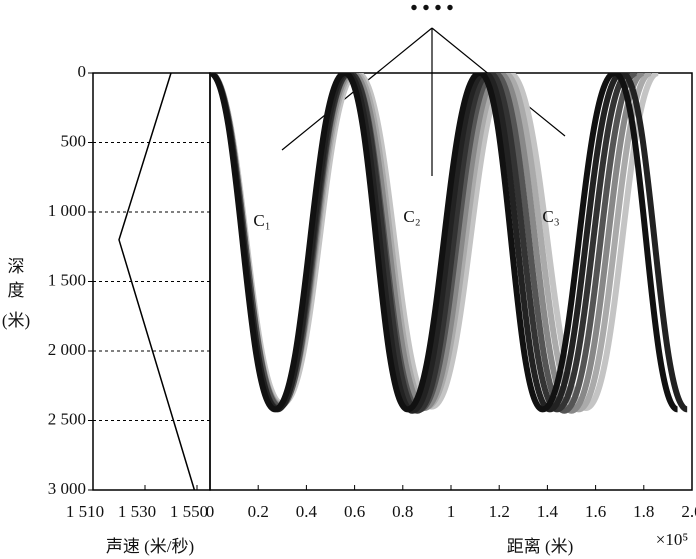 Image resolution: width=696 pixels, height=559 pixels. I want to click on x-tick-label: 1.6, so click(595, 511).